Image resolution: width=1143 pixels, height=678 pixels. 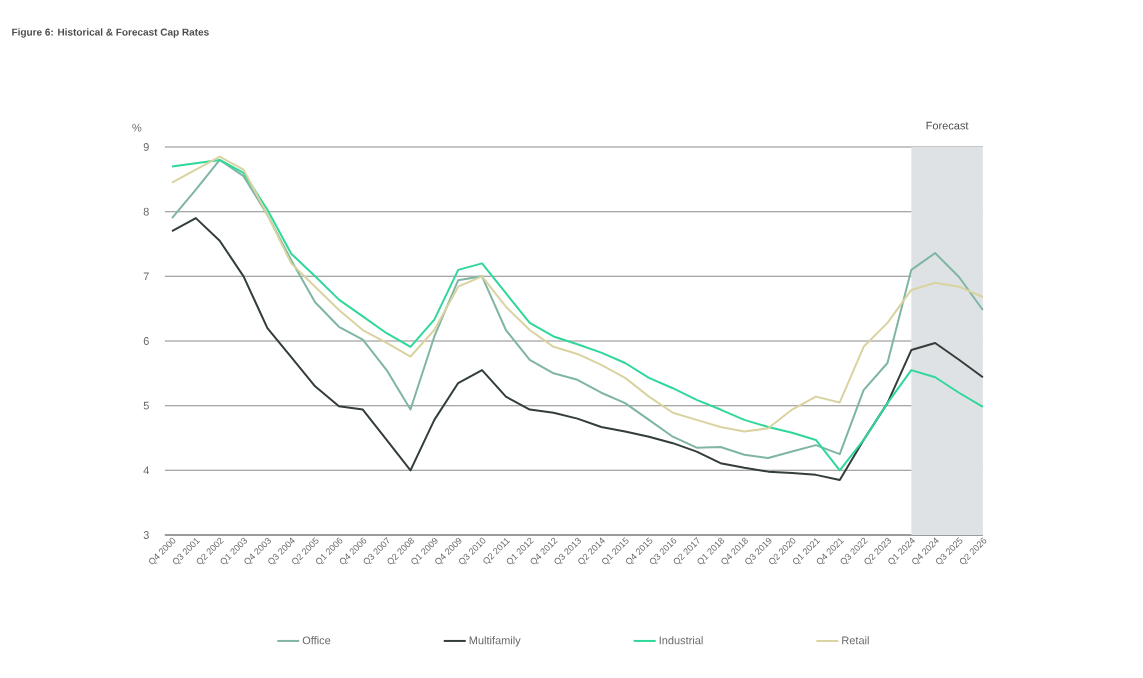 What do you see at coordinates (855, 640) in the screenshot?
I see `legend-label: Retail` at bounding box center [855, 640].